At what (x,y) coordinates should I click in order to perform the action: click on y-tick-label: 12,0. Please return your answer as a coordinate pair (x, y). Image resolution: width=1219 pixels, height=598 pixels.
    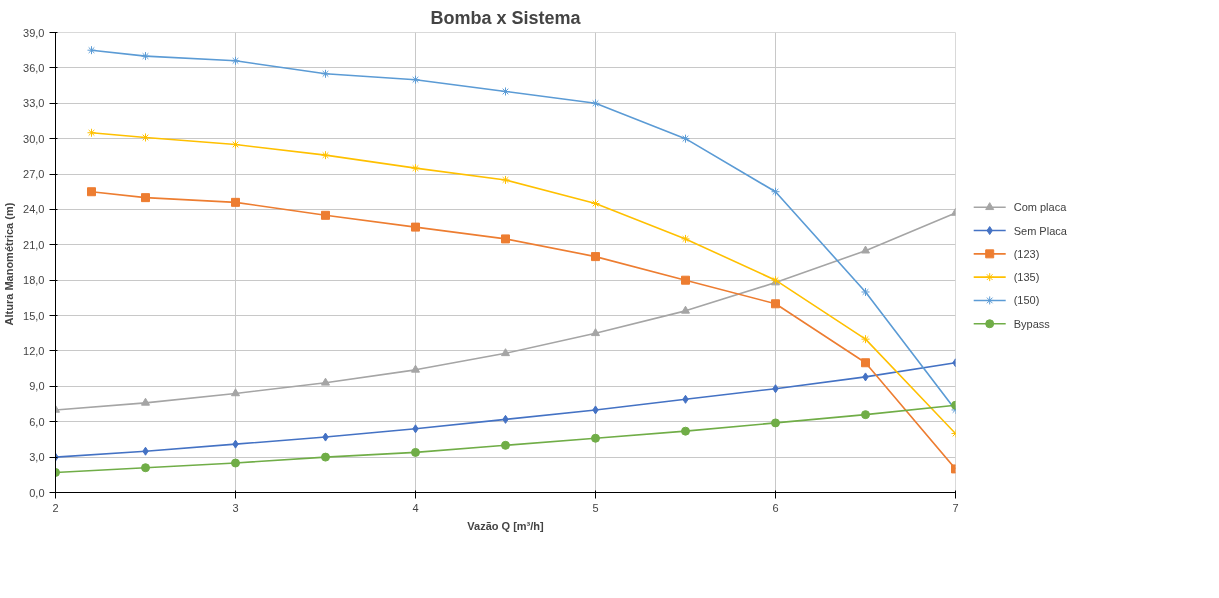
    Looking at the image, I should click on (34, 350).